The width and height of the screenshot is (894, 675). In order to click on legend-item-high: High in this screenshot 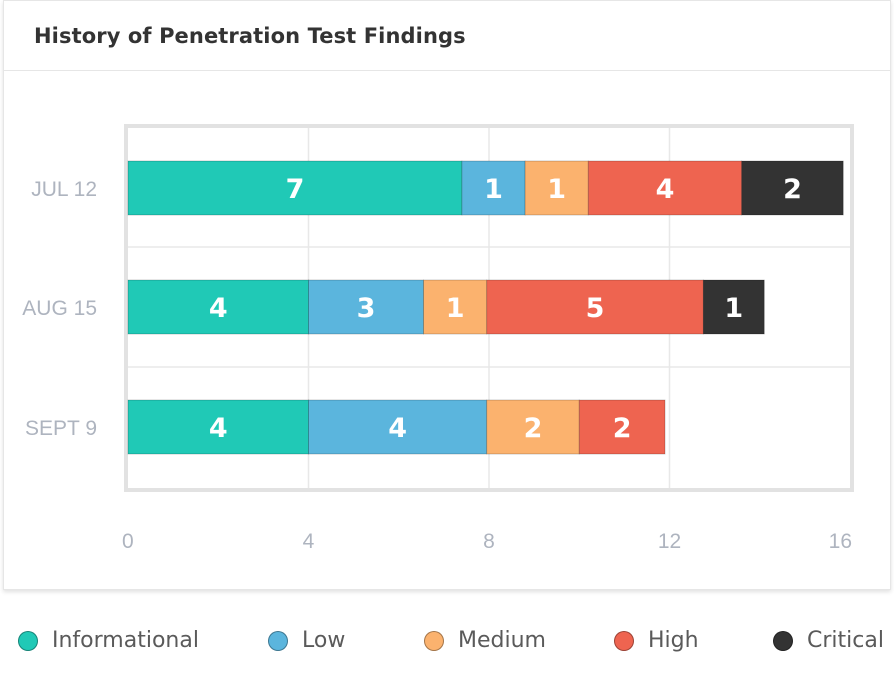, I will do `click(656, 640)`.